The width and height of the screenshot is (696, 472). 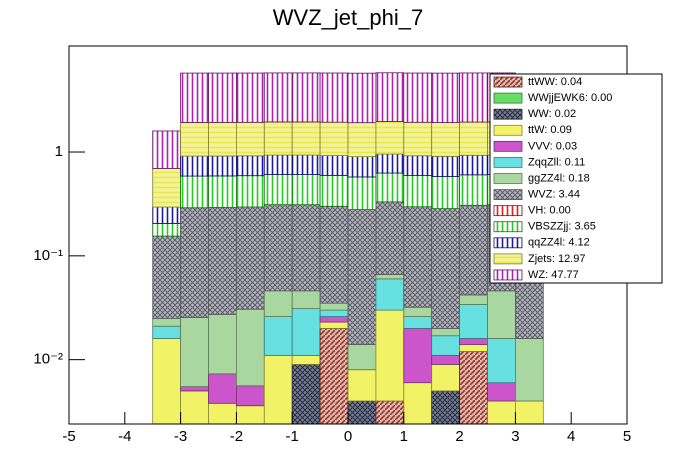 What do you see at coordinates (559, 178) in the screenshot?
I see `legend-label: ggZZ4l: 0.18` at bounding box center [559, 178].